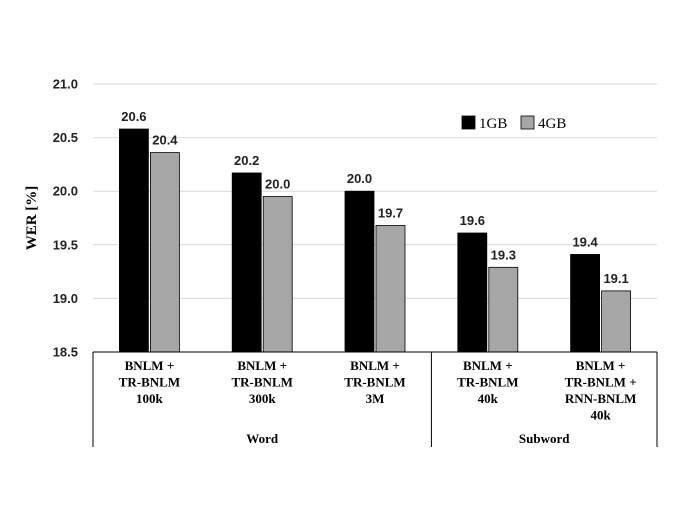 The height and width of the screenshot is (523, 677). I want to click on x-category-label: RNN-BNLM, so click(601, 398).